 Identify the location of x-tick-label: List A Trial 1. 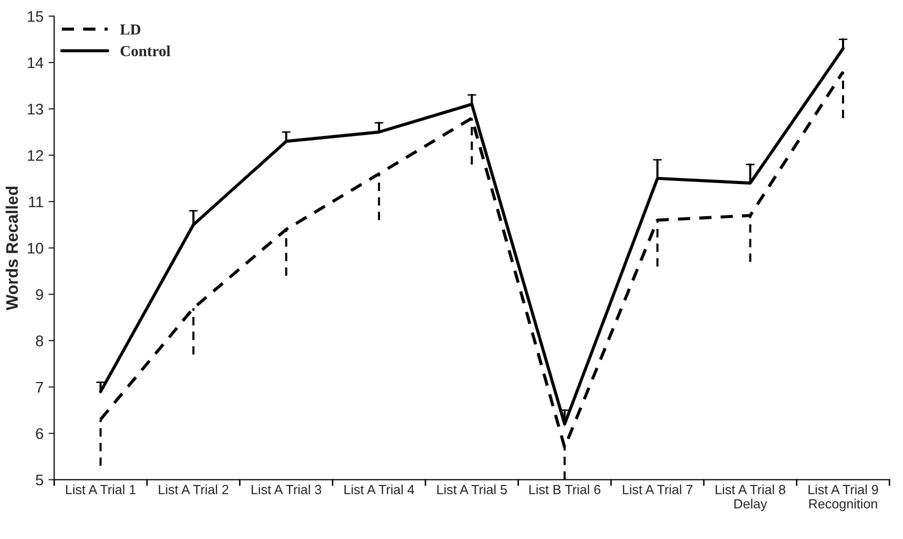
(101, 489).